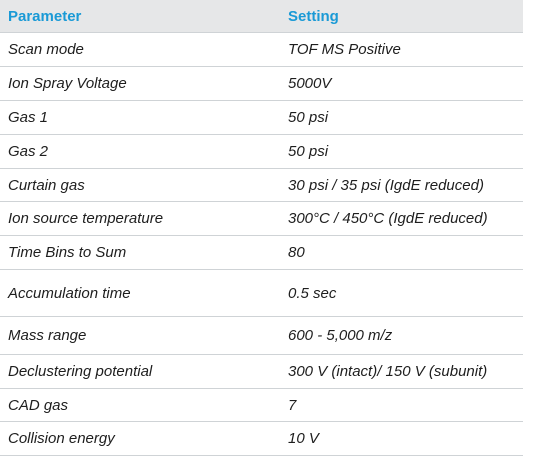 The height and width of the screenshot is (466, 542). I want to click on row-setting: 10 V, so click(303, 438).